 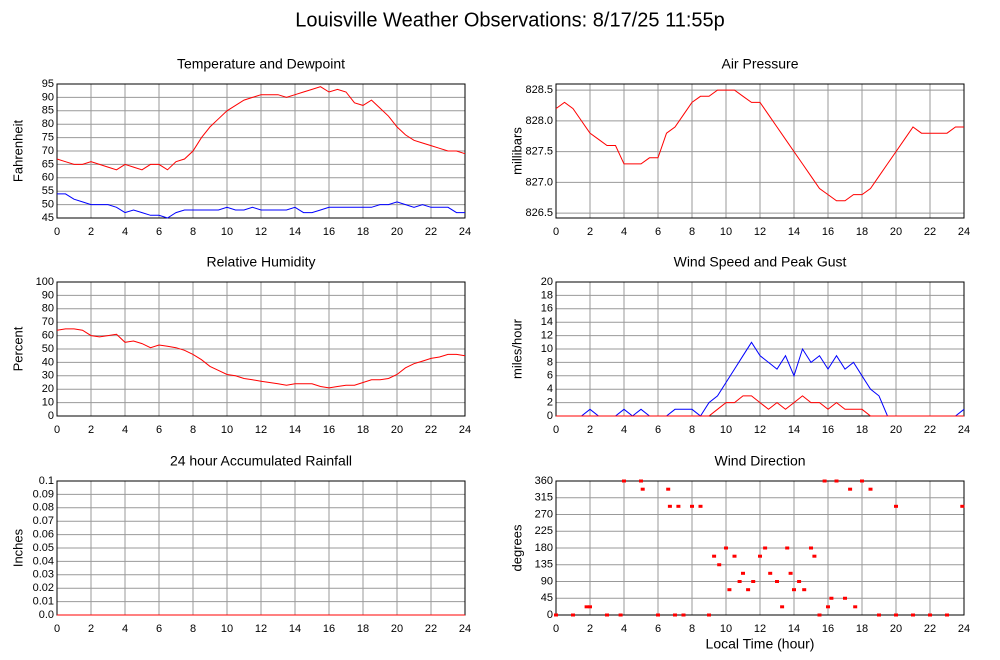 What do you see at coordinates (48, 362) in the screenshot?
I see `y-tick-label: 40` at bounding box center [48, 362].